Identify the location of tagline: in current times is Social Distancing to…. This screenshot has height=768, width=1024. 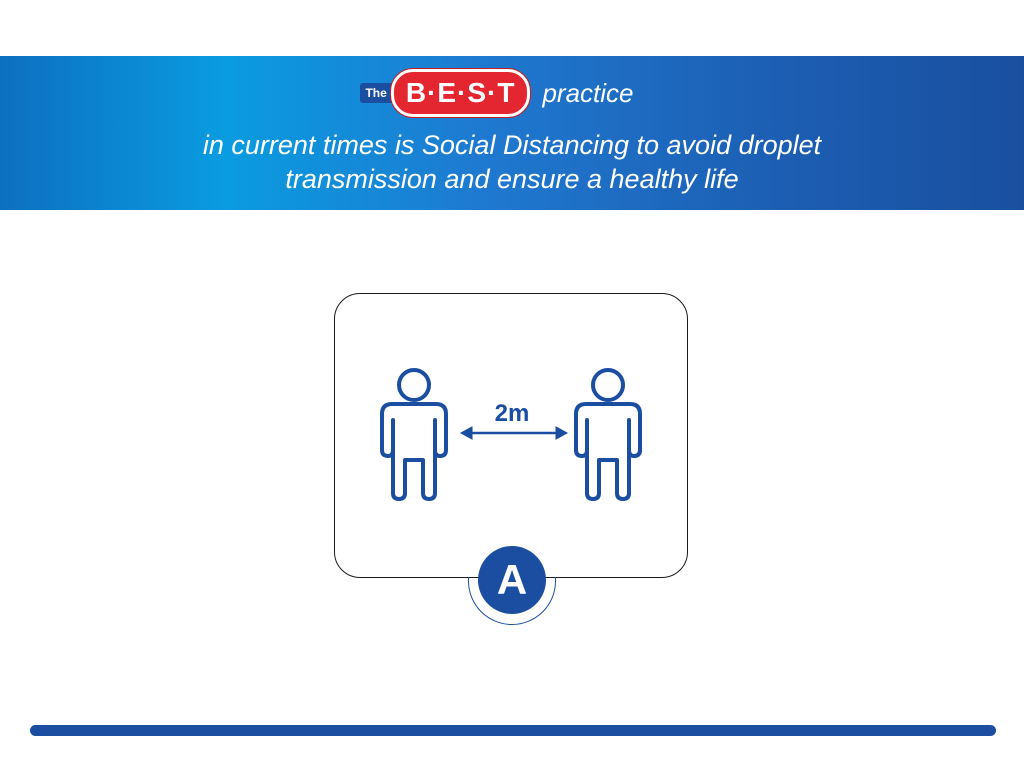
(512, 162).